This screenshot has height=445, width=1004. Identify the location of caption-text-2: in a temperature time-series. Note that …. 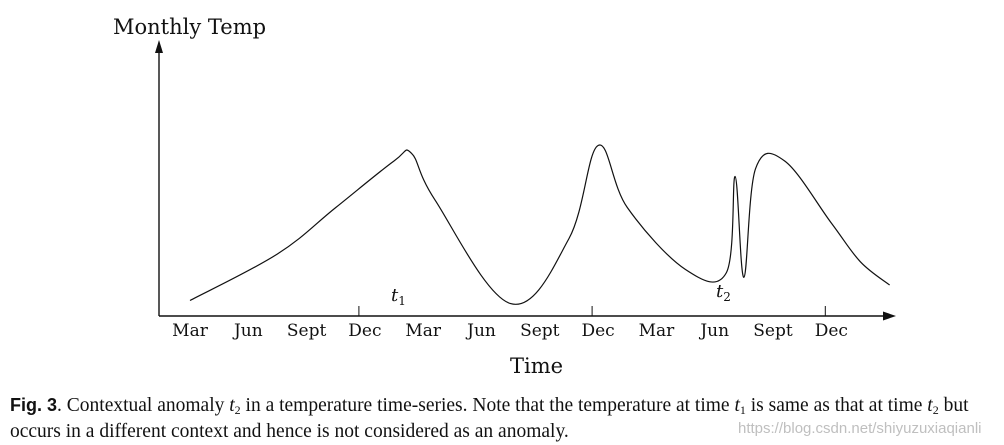
(487, 405).